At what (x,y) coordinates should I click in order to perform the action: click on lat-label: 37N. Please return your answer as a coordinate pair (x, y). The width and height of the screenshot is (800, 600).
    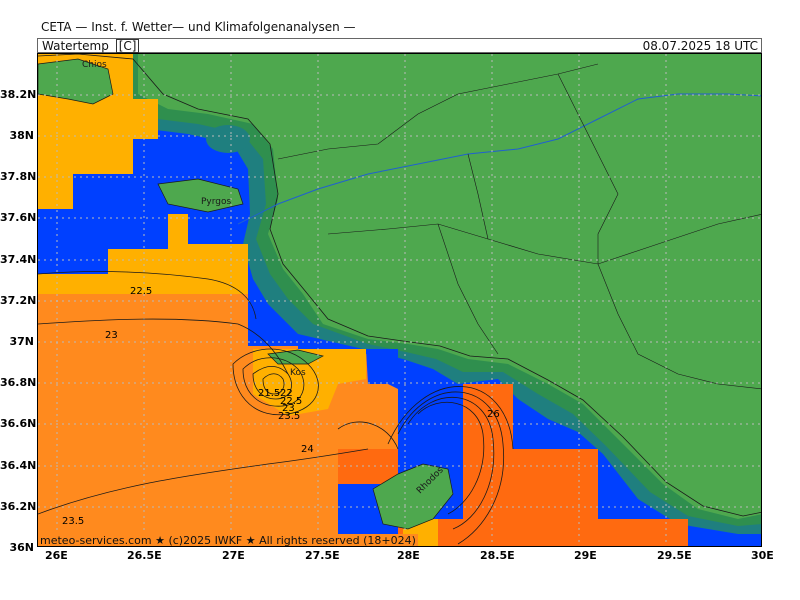
    Looking at the image, I should click on (21, 341).